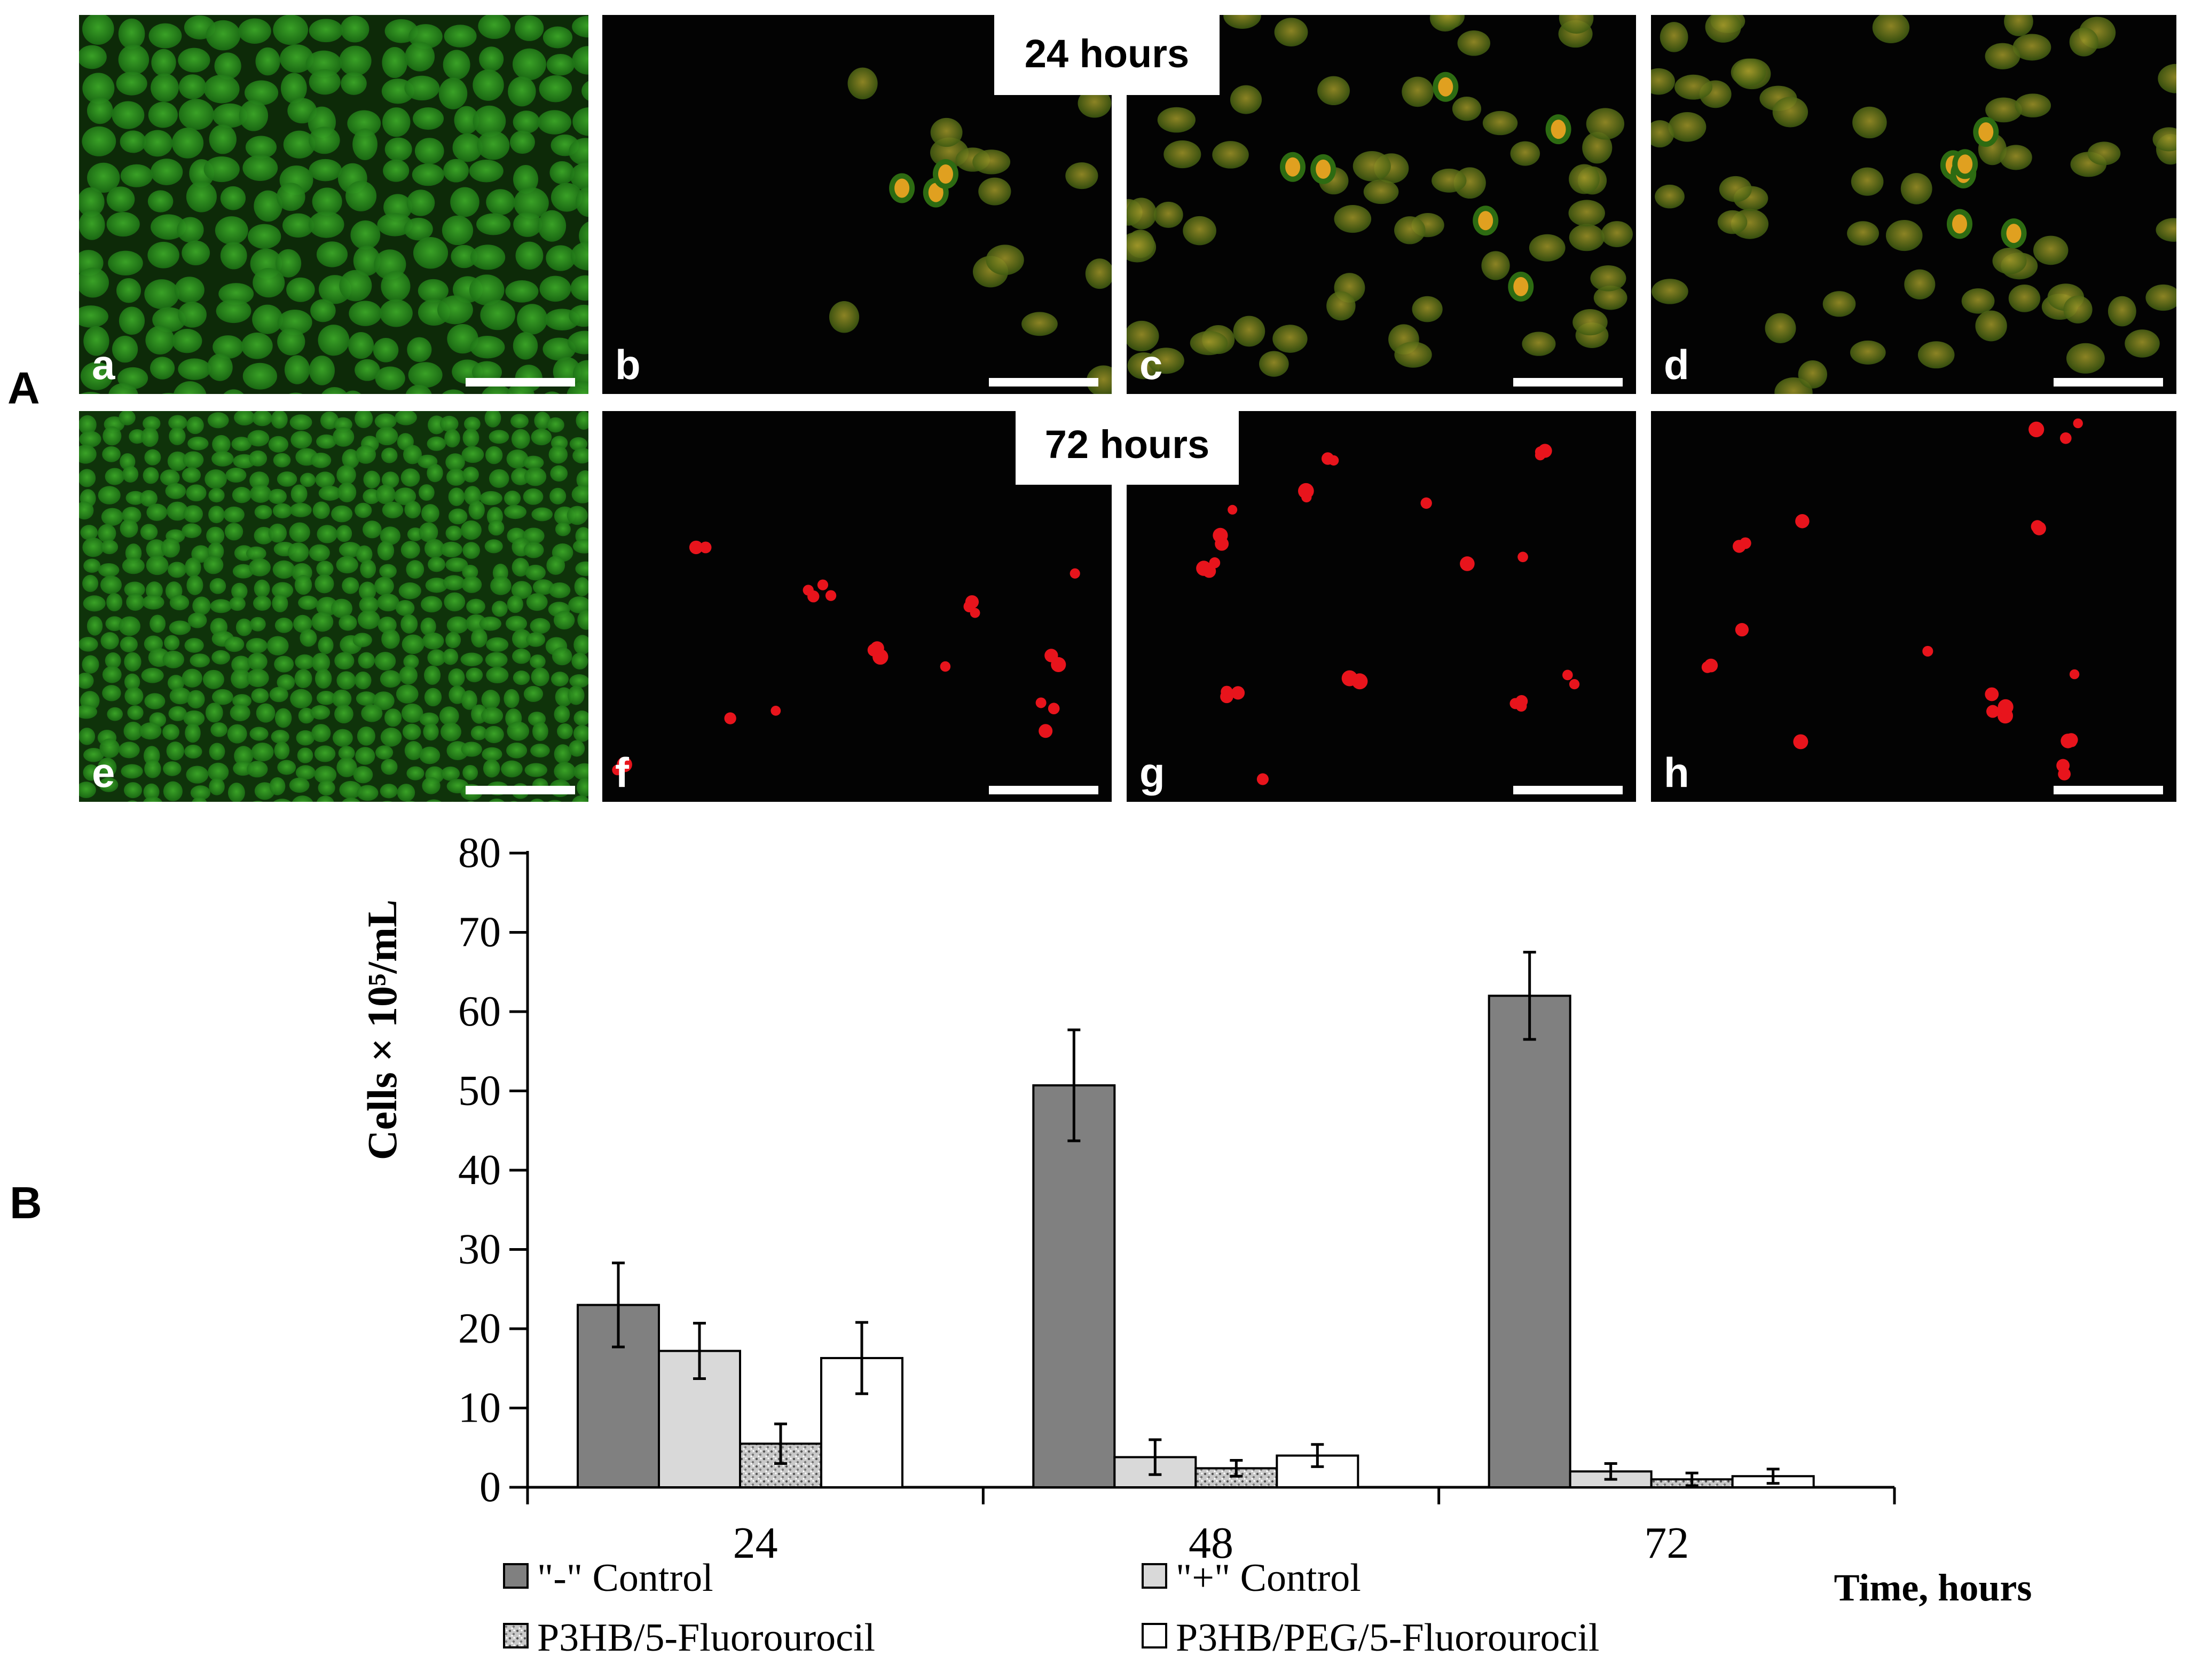 The width and height of the screenshot is (2186, 1680). Describe the element at coordinates (699, 1351) in the screenshot. I see `error-bar` at that location.